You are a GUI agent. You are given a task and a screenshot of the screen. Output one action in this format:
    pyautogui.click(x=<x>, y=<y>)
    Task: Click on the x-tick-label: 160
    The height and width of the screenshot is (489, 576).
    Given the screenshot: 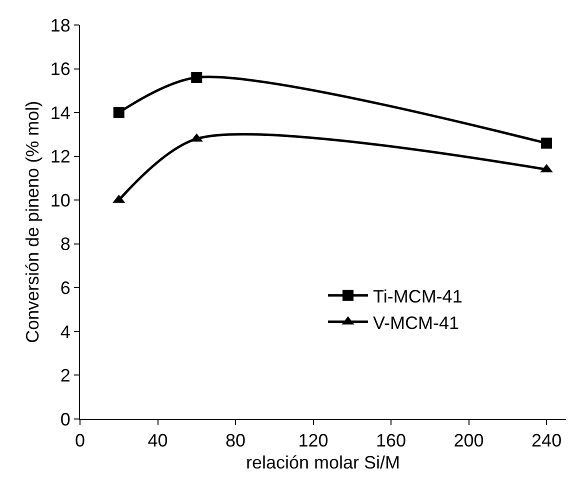 What is the action you would take?
    pyautogui.click(x=391, y=440)
    